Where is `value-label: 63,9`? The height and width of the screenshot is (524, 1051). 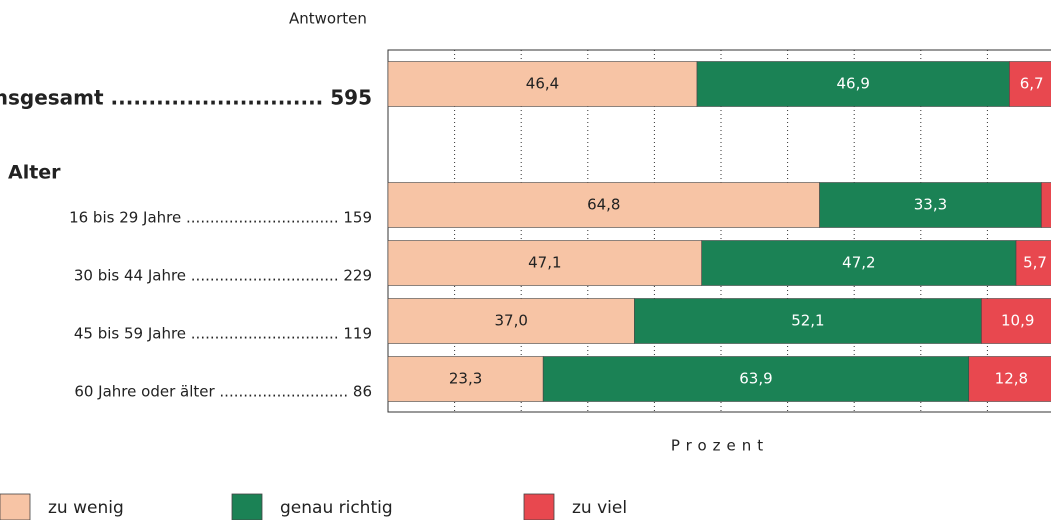 value-label: 63,9 is located at coordinates (755, 379).